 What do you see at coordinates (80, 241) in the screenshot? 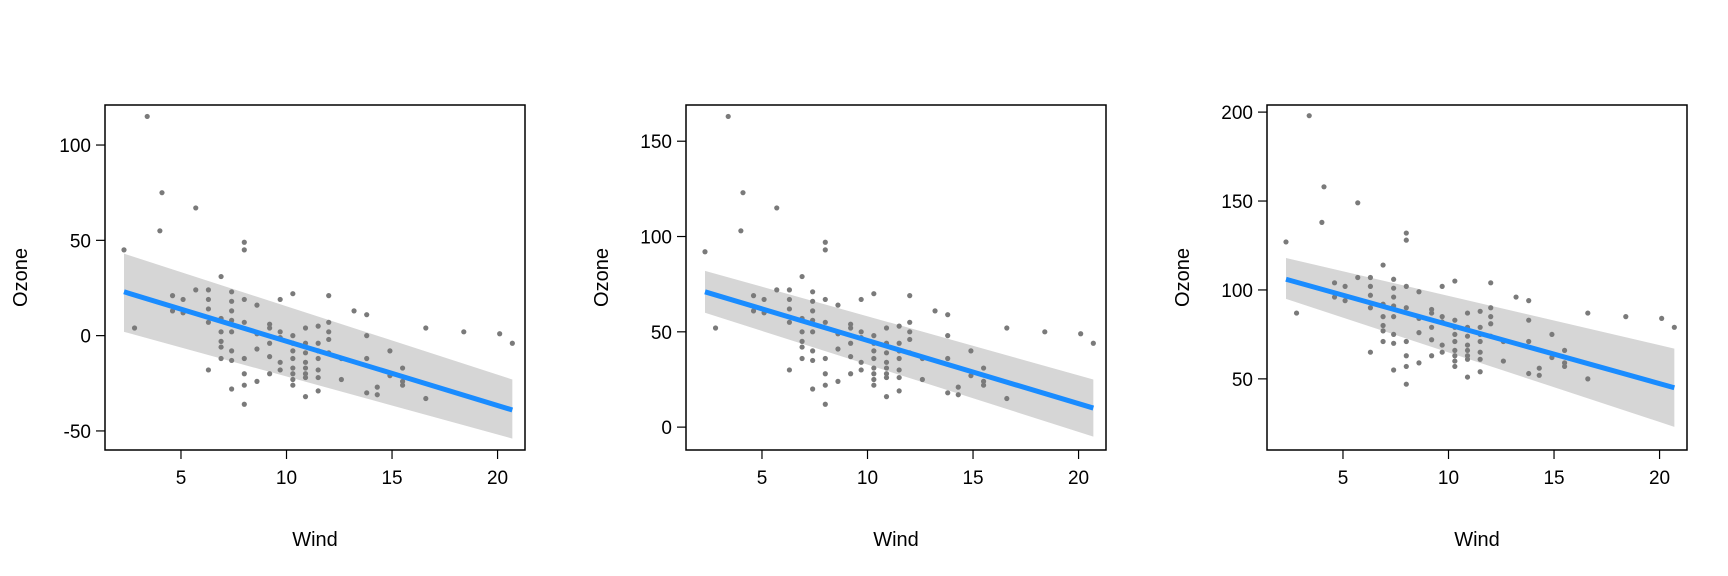
I see `y-tick-label: 50` at bounding box center [80, 241].